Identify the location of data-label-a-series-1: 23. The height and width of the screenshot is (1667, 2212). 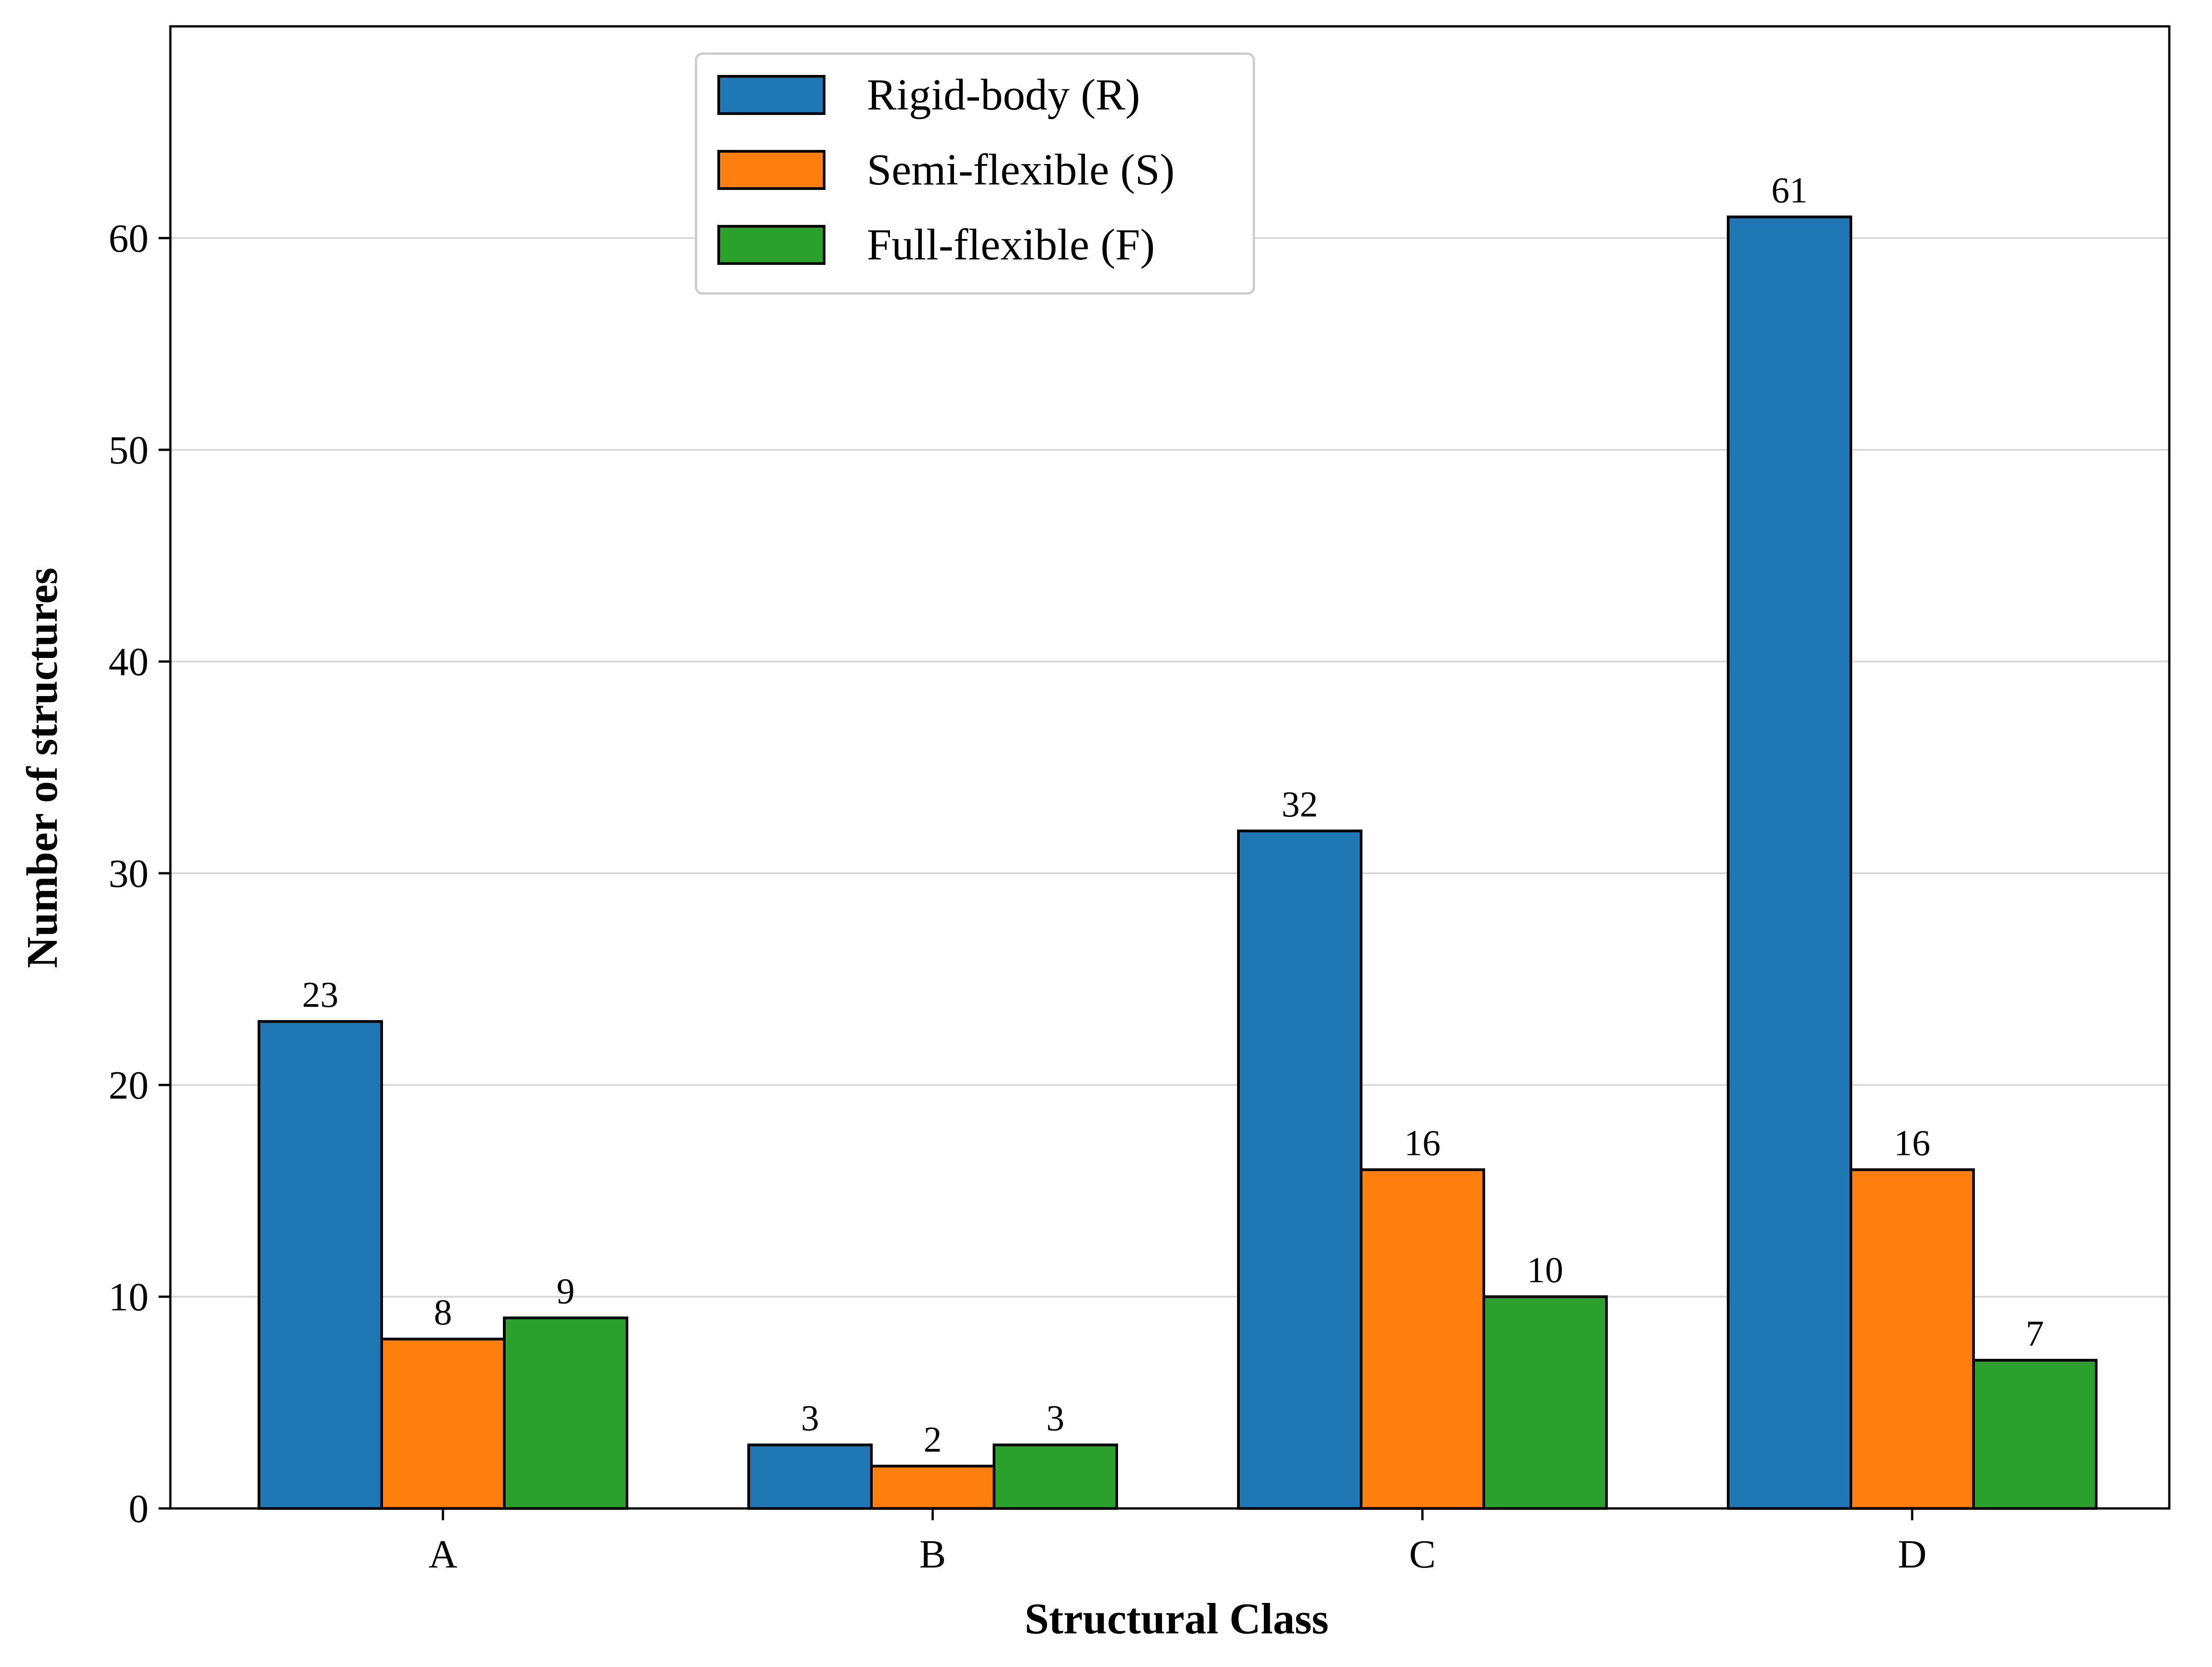
(320, 995).